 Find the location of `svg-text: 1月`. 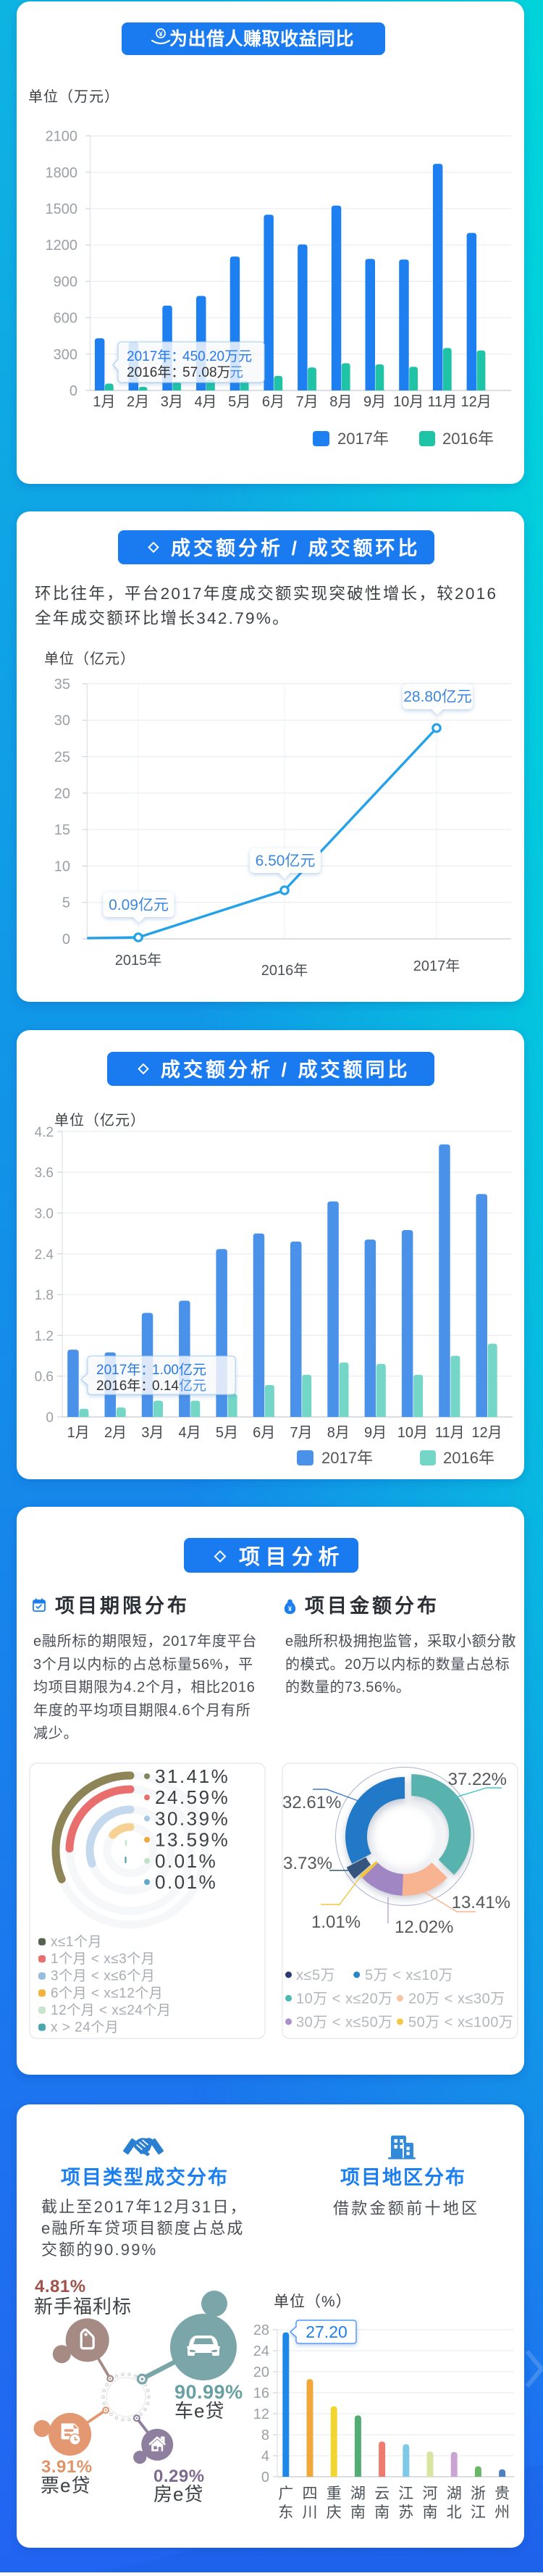

svg-text: 1月 is located at coordinates (104, 402).